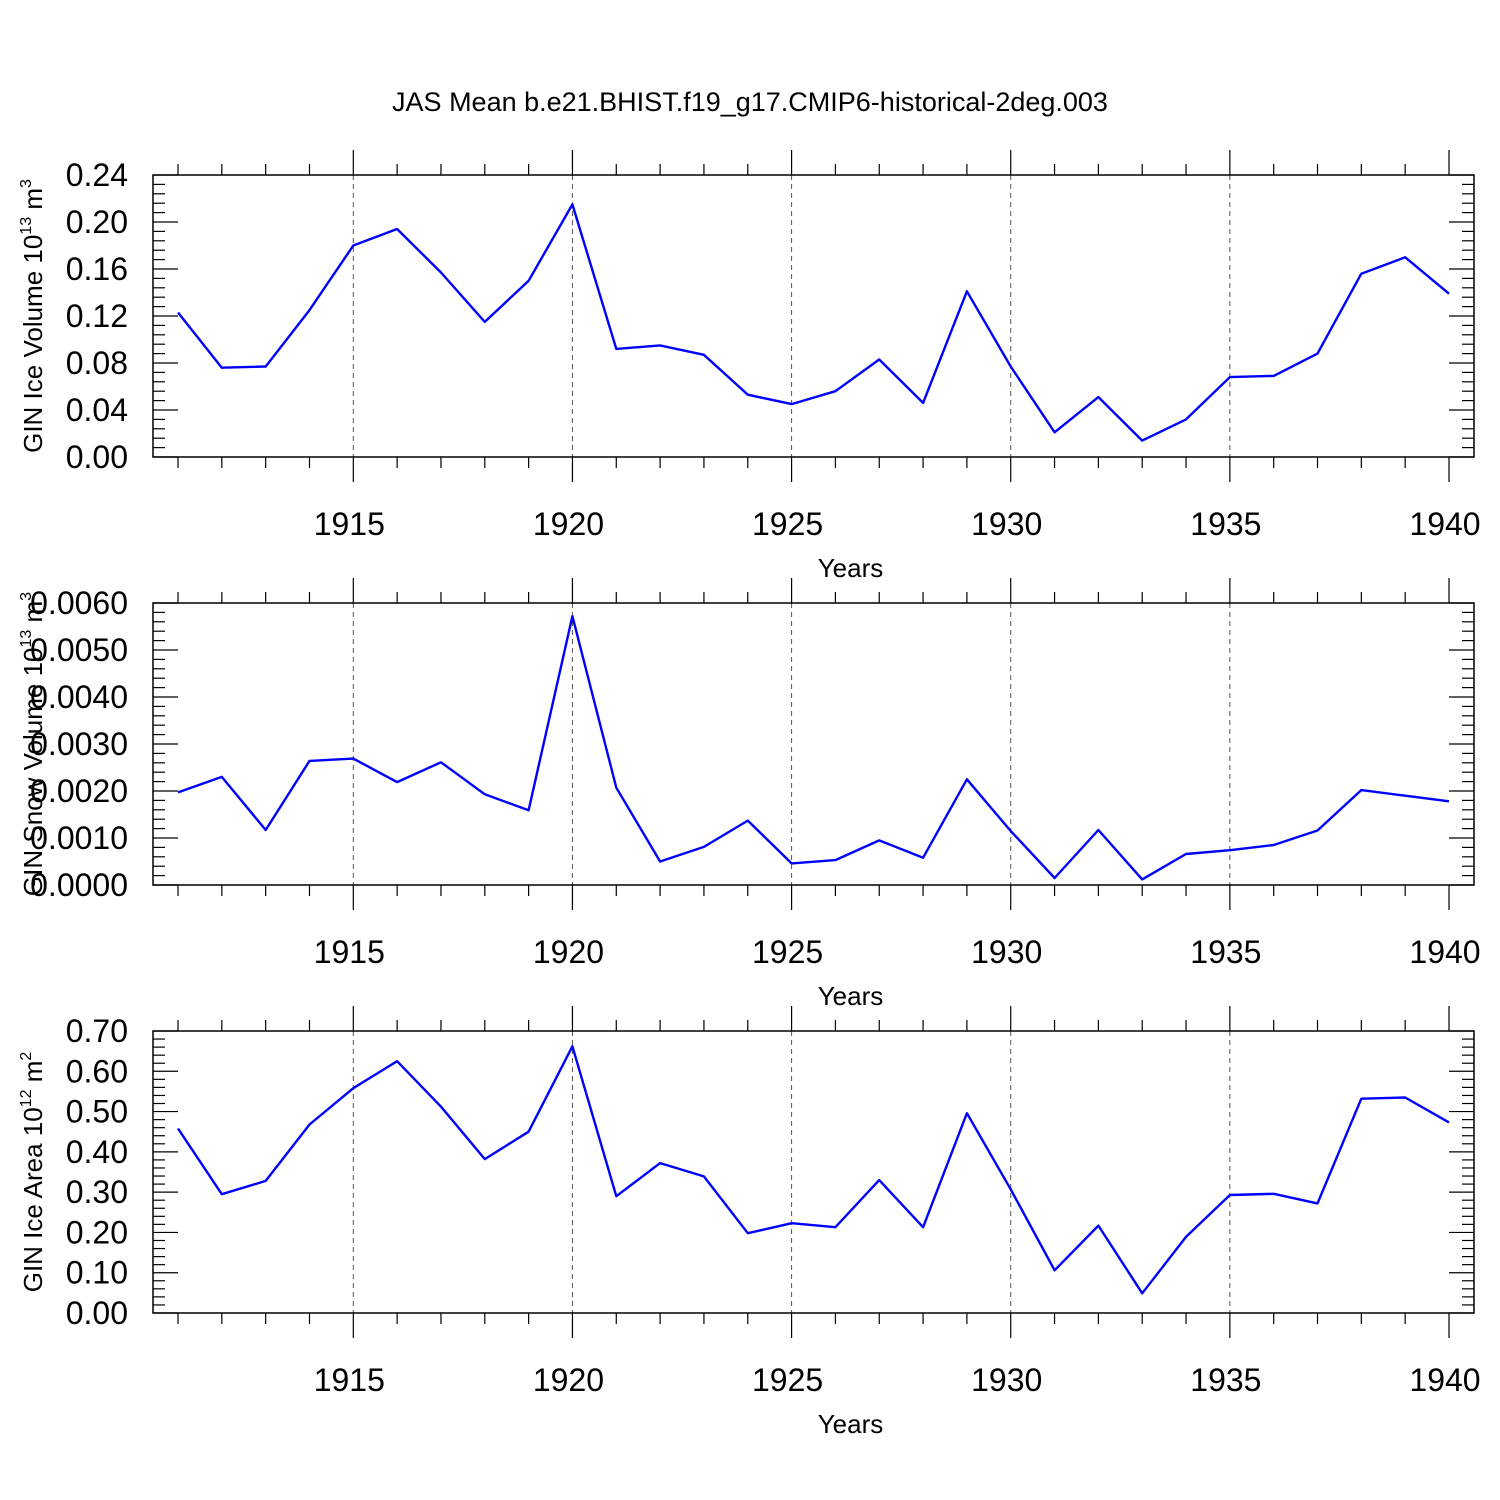 The width and height of the screenshot is (1500, 1500). Describe the element at coordinates (97, 1152) in the screenshot. I see `y-tick-label: 0.40` at that location.